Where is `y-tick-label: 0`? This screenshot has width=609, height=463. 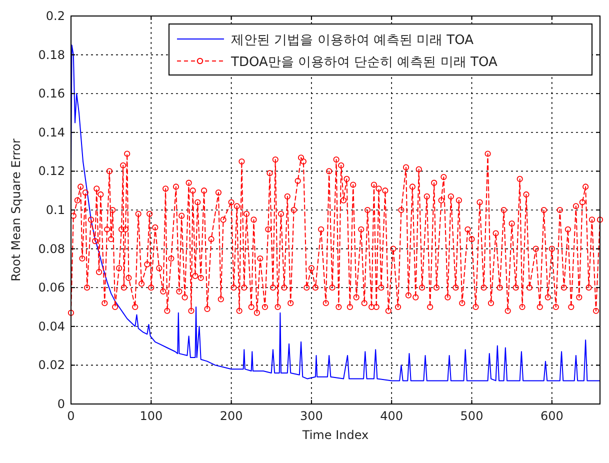 y-tick-label: 0 is located at coordinates (61, 404).